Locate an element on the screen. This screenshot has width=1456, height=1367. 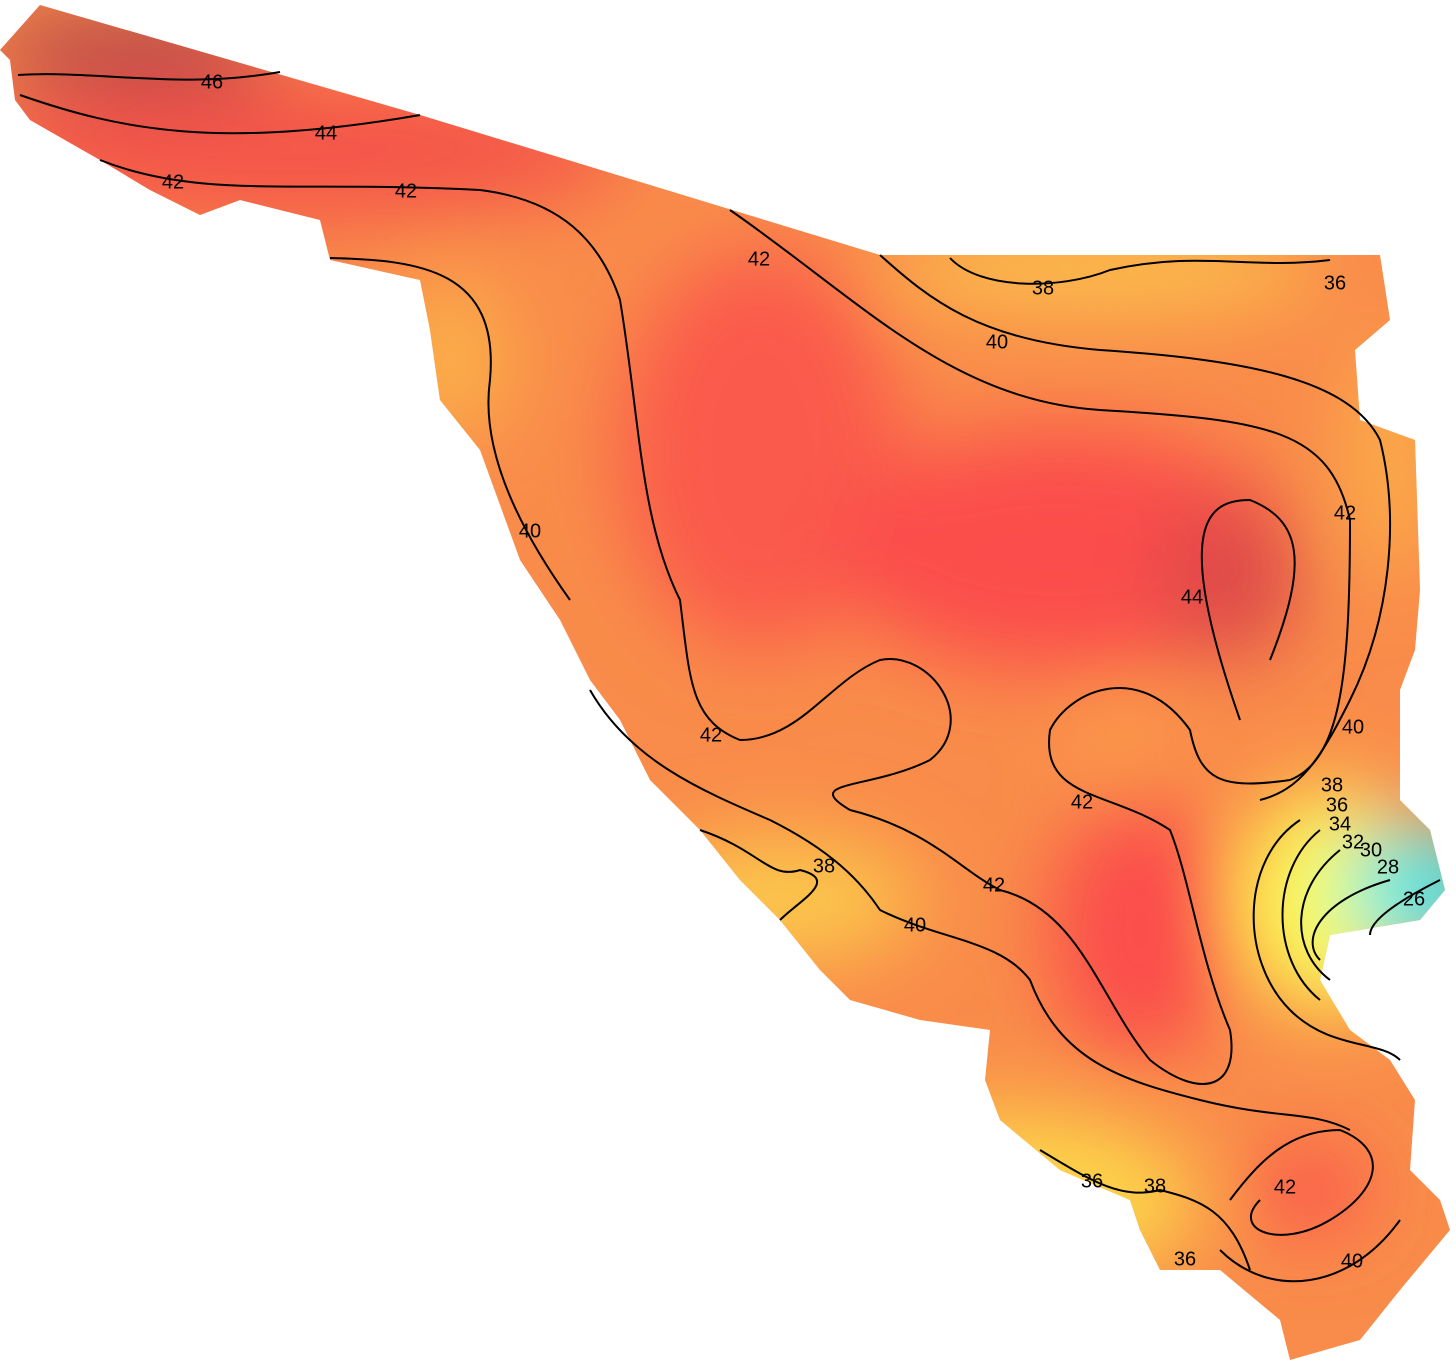
contour-label: 46 is located at coordinates (212, 82).